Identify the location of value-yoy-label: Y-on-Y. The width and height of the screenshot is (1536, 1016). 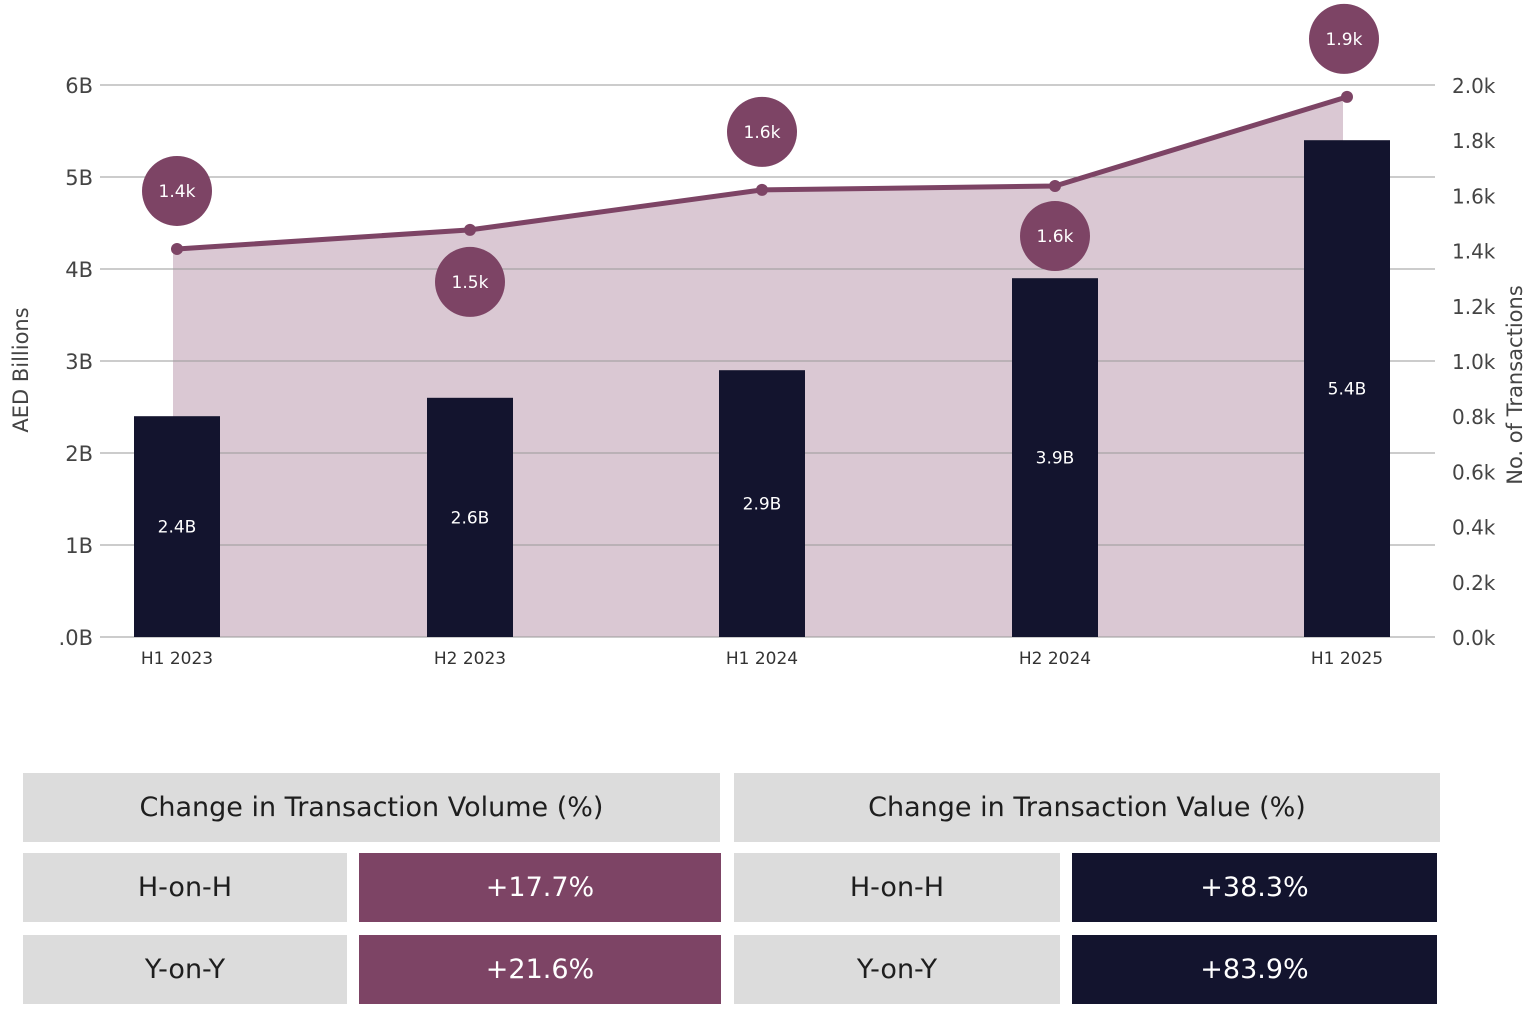
(897, 969).